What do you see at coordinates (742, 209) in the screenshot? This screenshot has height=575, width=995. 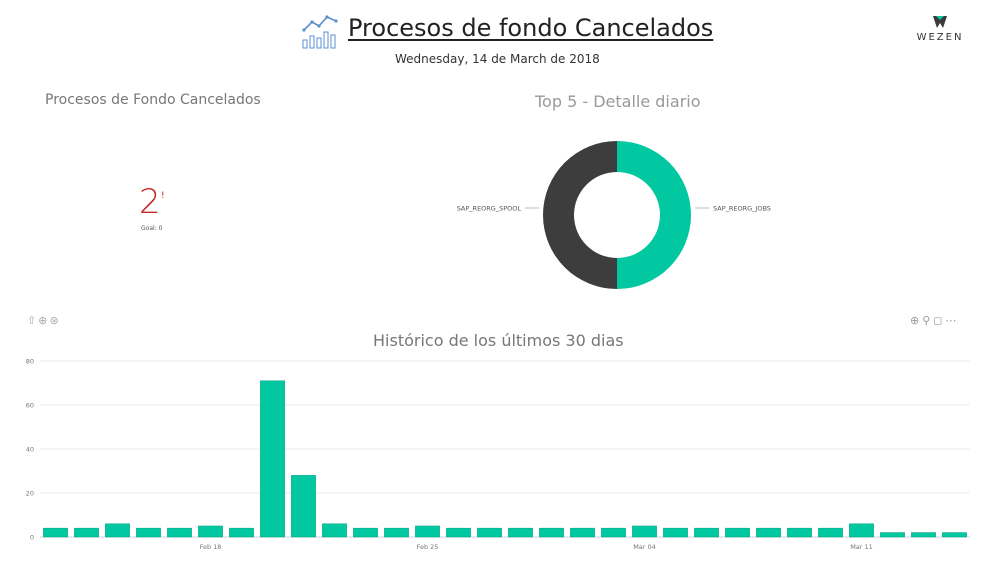 I see `donut-label: SAP_REORG_JOBS` at bounding box center [742, 209].